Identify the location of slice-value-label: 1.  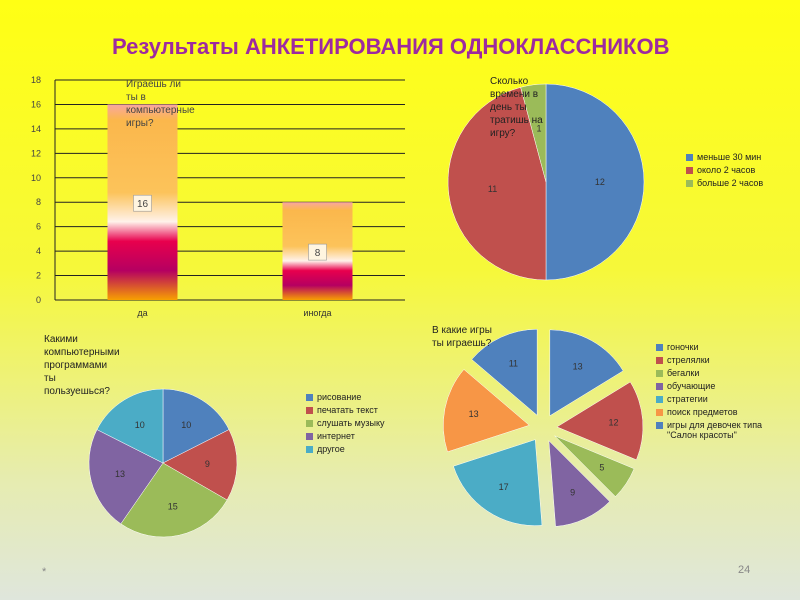
(538, 129).